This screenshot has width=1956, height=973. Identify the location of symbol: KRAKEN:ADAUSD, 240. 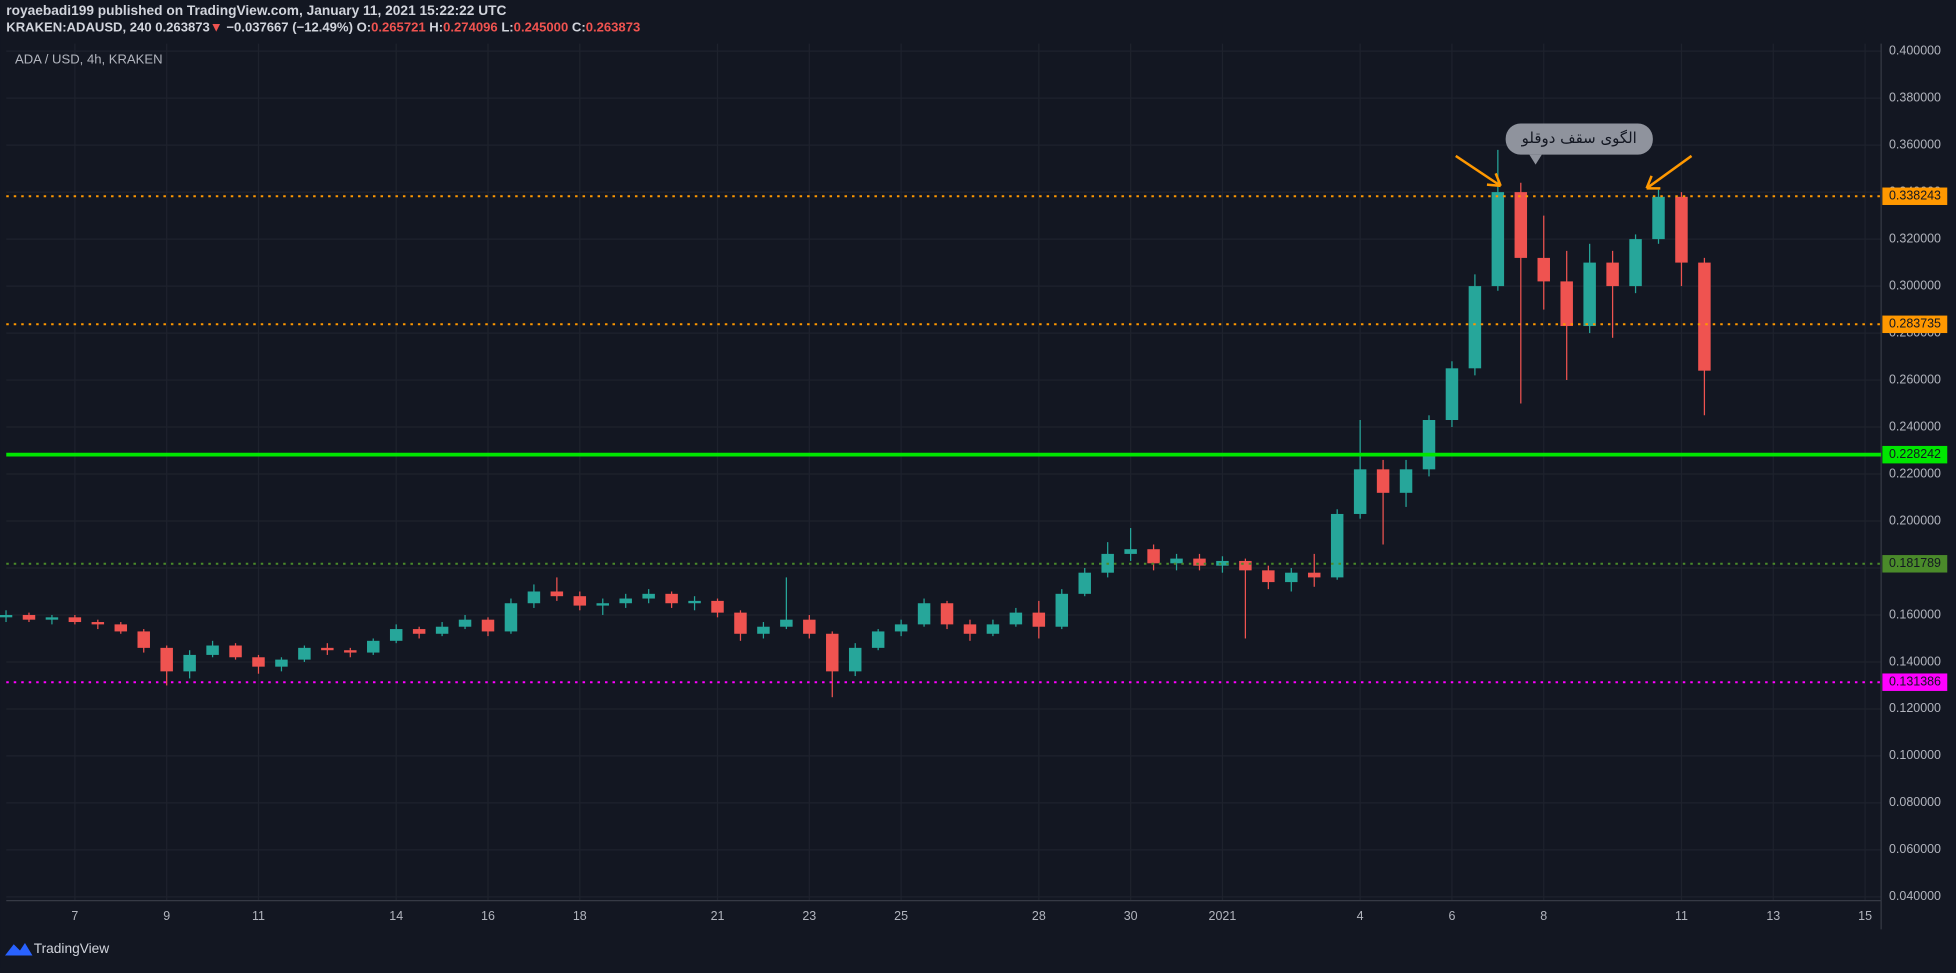
(78, 27).